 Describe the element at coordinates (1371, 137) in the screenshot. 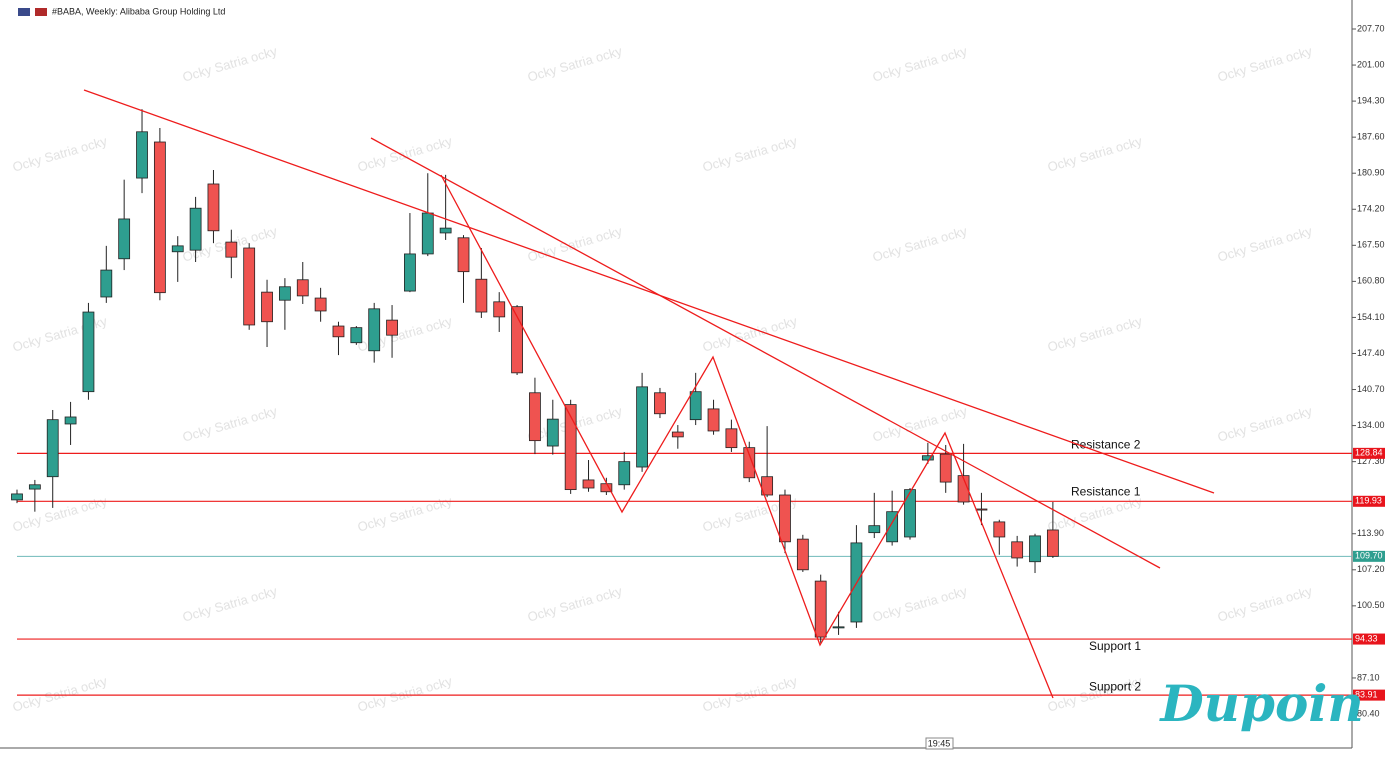

I see `y-tick-label: 187.60` at that location.